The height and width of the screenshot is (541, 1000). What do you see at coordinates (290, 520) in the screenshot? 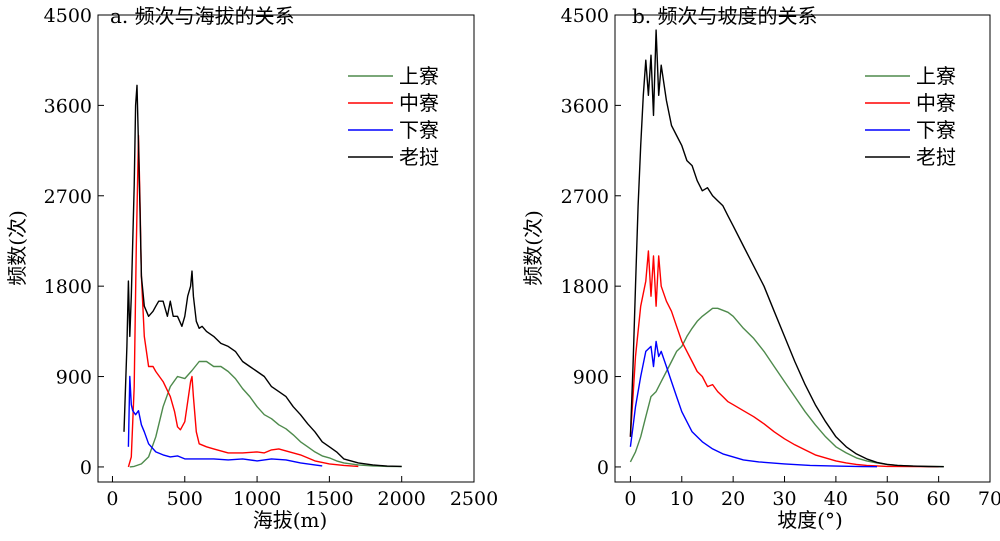
I see `x-axis-title: 海拔(m)` at bounding box center [290, 520].